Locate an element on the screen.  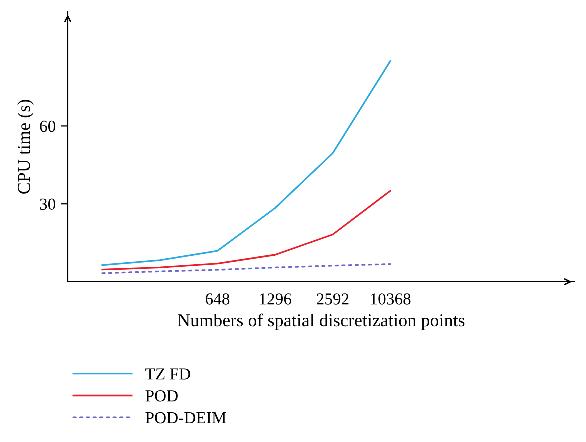
x-axis-title: Numbers of spatial discretization points is located at coordinates (321, 322).